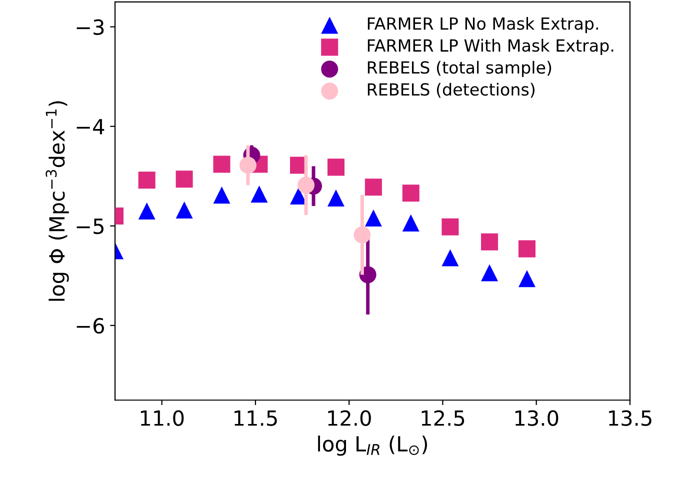  I want to click on y-tick-label: −6, so click(90, 326).